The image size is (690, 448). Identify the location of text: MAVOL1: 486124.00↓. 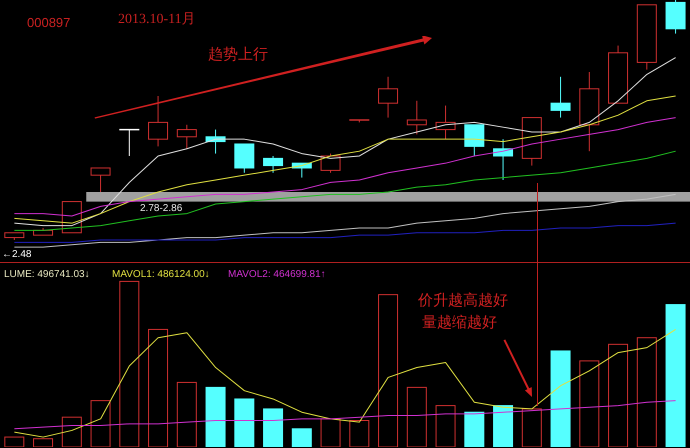
(161, 274).